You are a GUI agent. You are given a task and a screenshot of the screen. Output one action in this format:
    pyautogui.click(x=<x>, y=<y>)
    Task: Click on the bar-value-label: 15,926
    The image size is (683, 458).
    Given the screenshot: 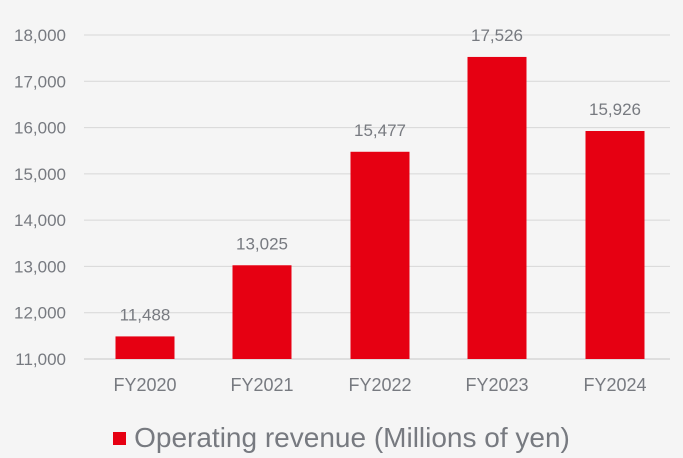 What is the action you would take?
    pyautogui.click(x=615, y=109)
    